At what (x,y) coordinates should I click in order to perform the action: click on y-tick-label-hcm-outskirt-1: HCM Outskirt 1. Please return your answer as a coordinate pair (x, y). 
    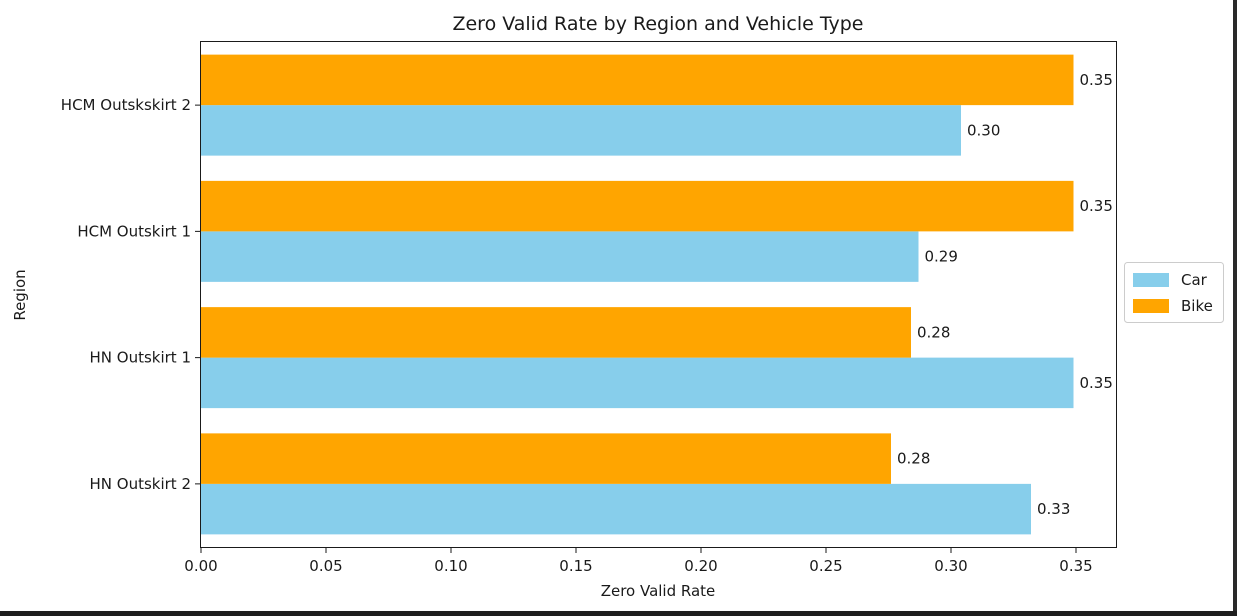
    Looking at the image, I should click on (134, 231).